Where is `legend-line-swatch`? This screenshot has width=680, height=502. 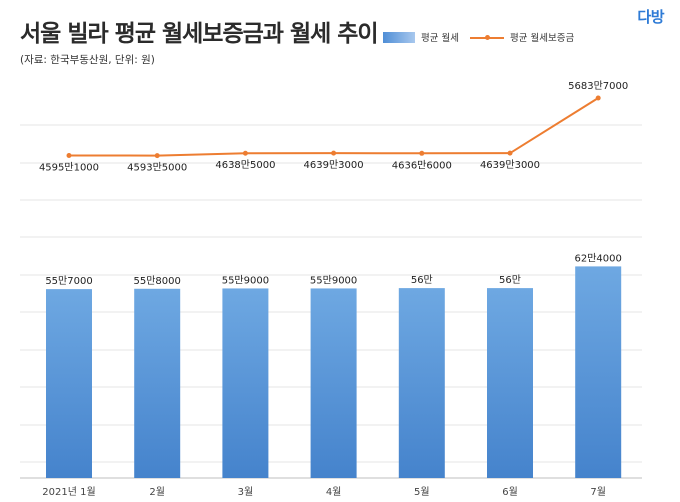
legend-line-swatch is located at coordinates (487, 37).